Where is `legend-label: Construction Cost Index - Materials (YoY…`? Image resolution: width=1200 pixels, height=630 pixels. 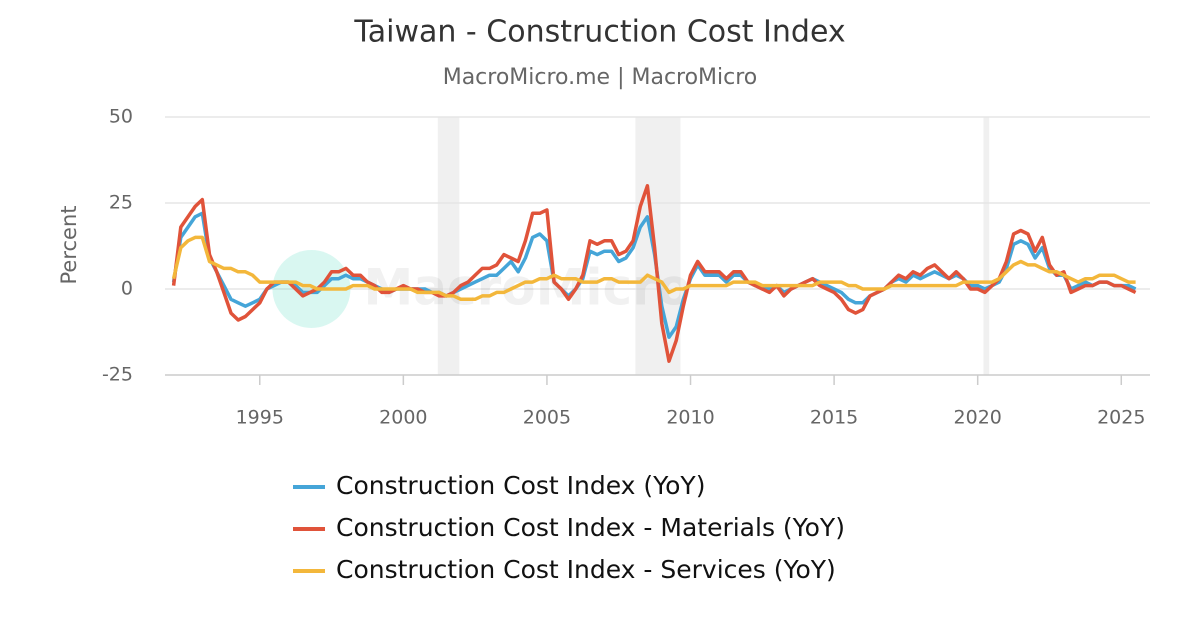 legend-label: Construction Cost Index - Materials (YoY… is located at coordinates (590, 527).